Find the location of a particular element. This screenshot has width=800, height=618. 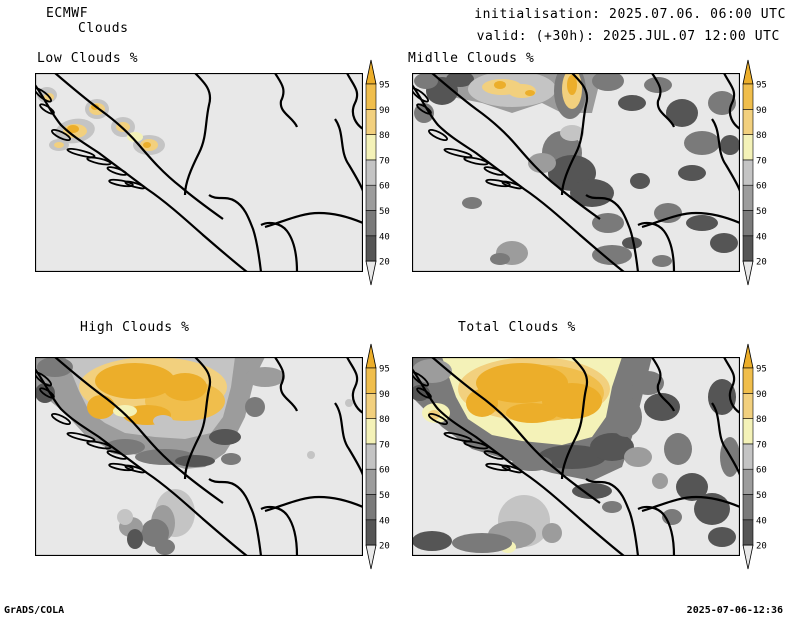

colorbar-low-svg: 20 40 50 60 70 80 90 95 is located at coordinates (377, 172).